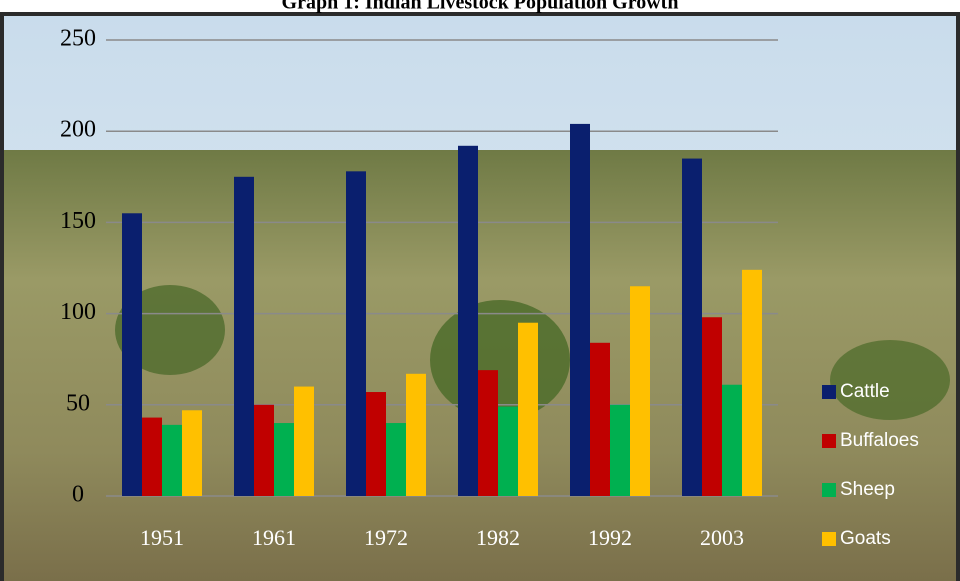 The height and width of the screenshot is (581, 960). I want to click on legend-label: Buffaloes, so click(879, 440).